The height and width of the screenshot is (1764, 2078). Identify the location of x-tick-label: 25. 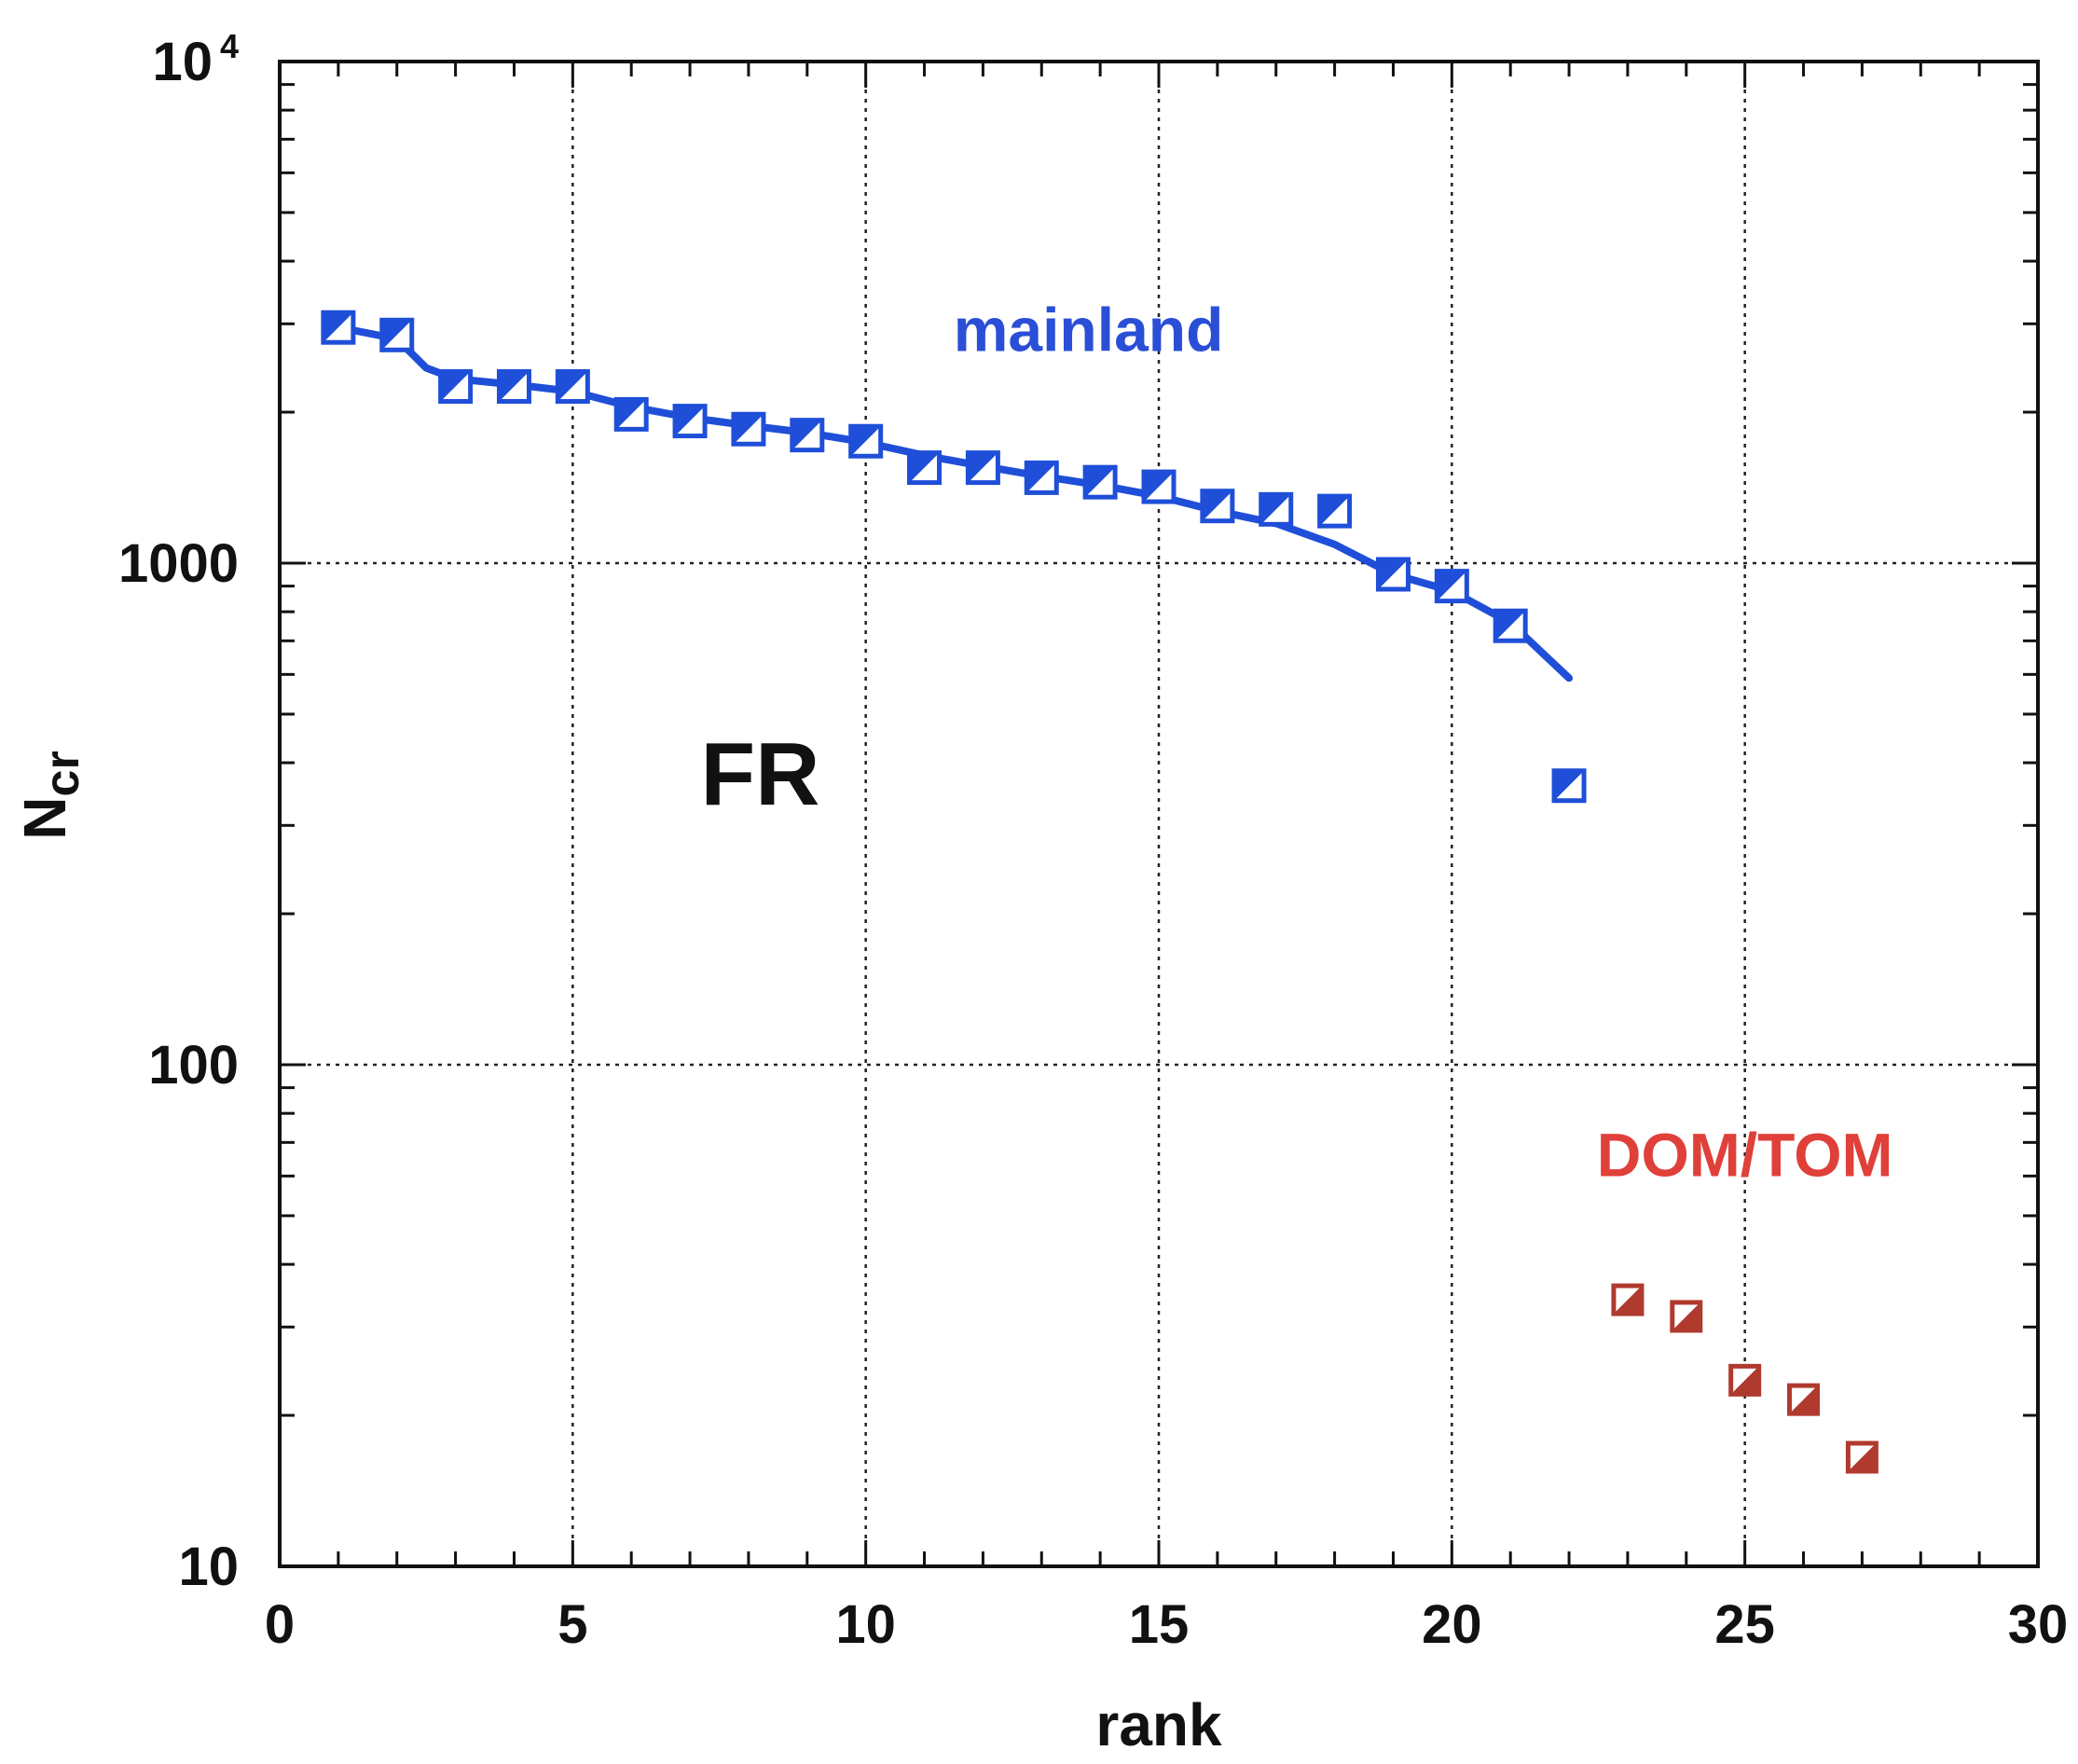
(1744, 1624).